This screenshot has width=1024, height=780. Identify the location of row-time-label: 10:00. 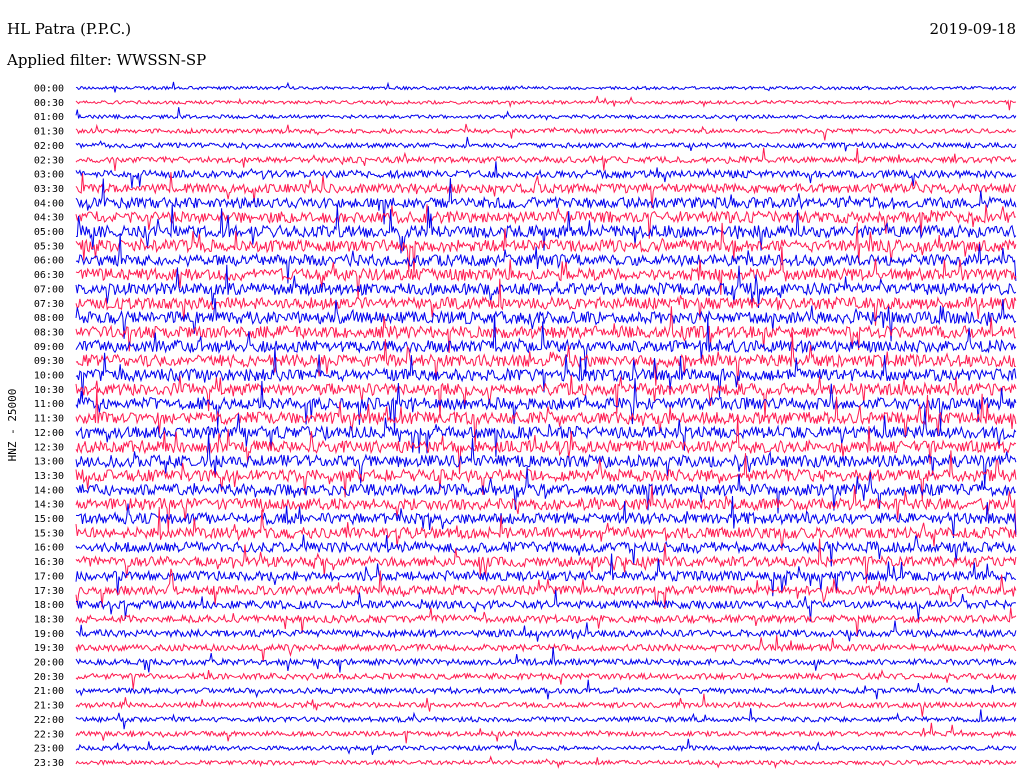
(49, 376).